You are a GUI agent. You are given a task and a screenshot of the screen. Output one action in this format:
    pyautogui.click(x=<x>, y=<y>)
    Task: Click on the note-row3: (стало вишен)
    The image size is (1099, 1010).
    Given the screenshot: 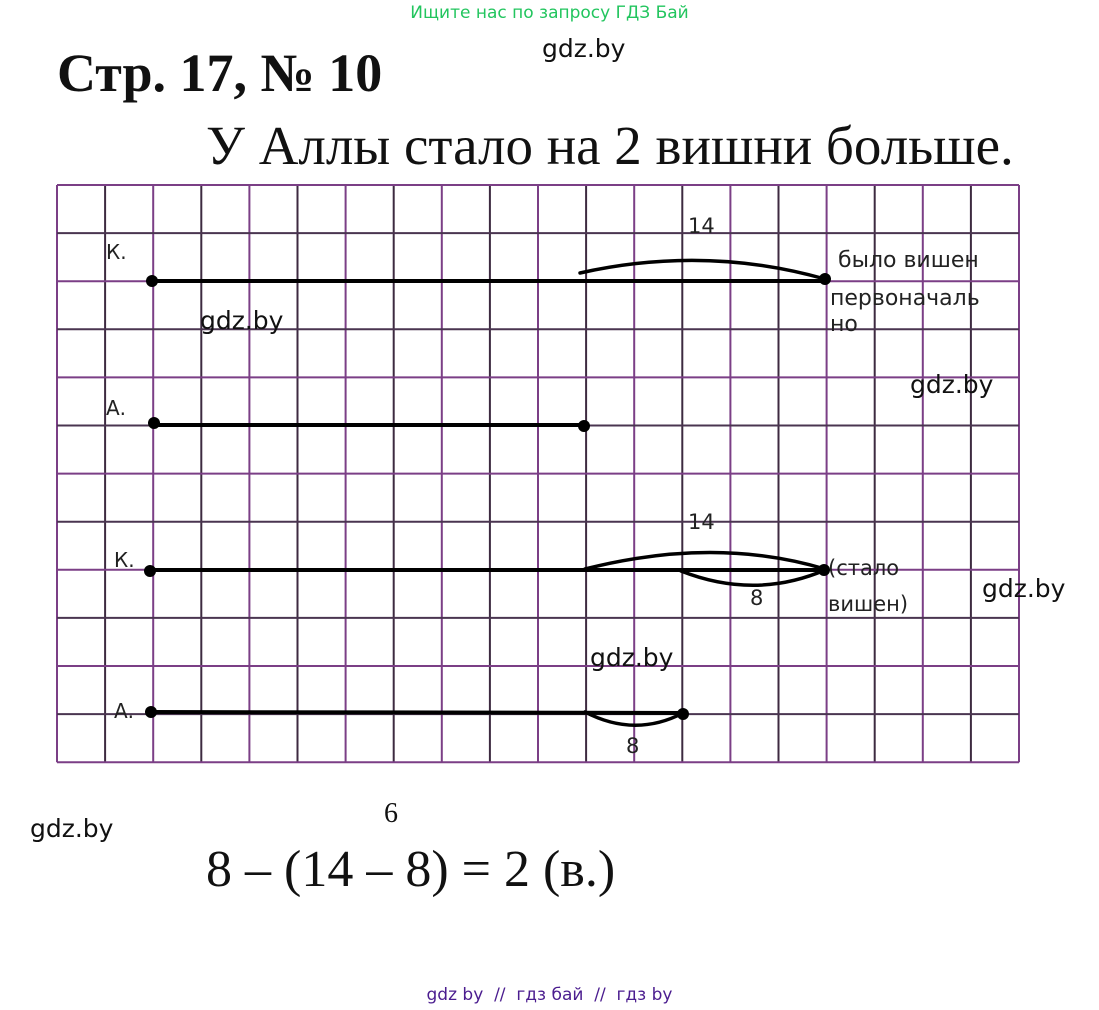 What is the action you would take?
    pyautogui.click(x=868, y=586)
    